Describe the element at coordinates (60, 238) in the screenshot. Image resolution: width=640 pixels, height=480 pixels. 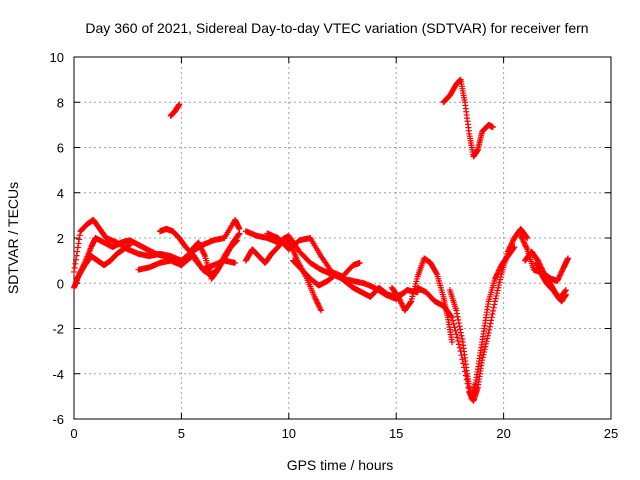
I see `y-tick-label: 2` at that location.